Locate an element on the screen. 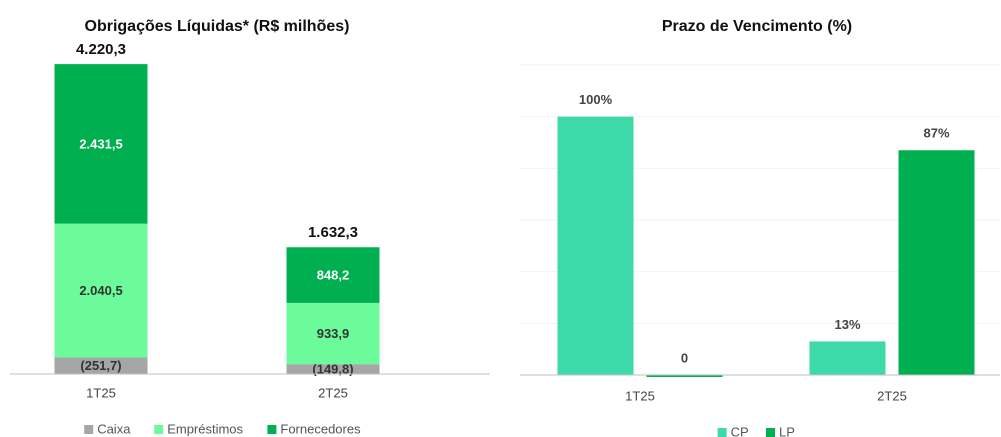  chart-title: Obrigações Líquidas* (R$ milhões) is located at coordinates (217, 26).